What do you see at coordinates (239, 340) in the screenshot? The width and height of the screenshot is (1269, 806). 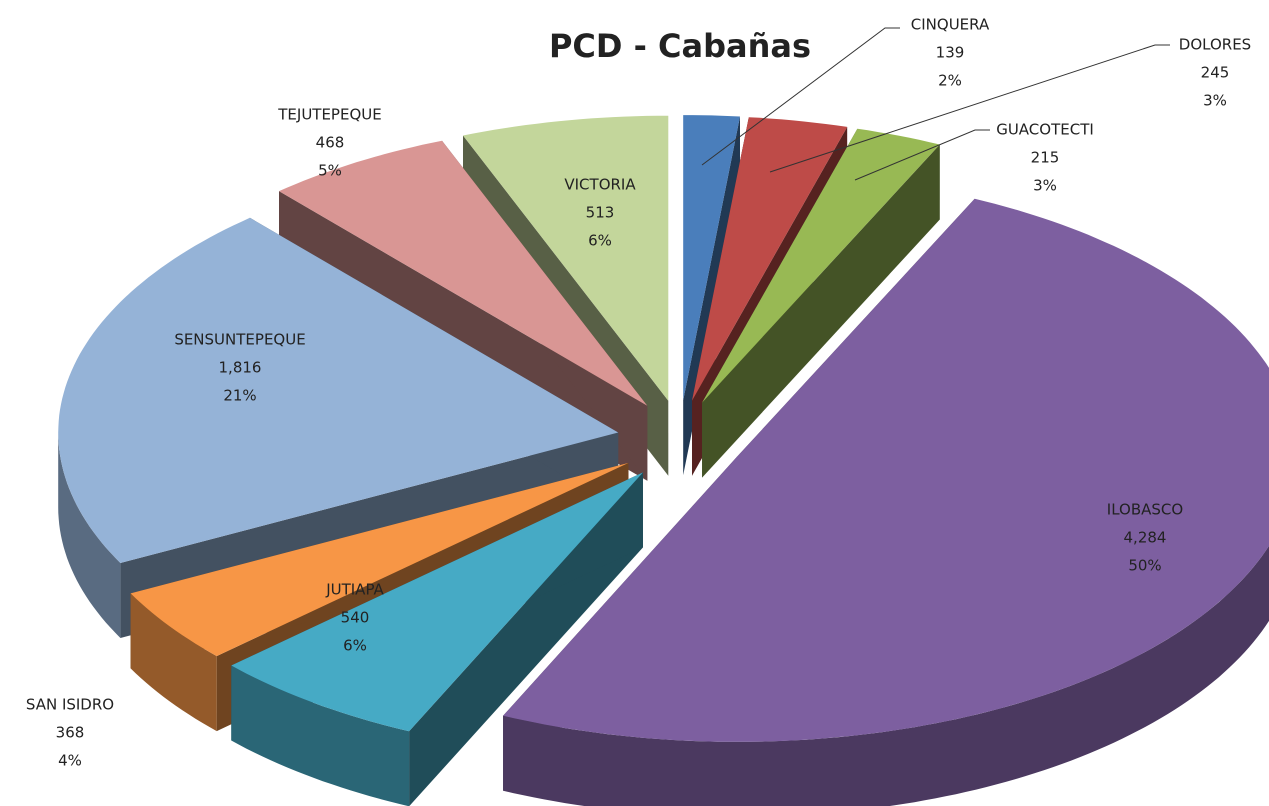 I see `data-label-name: SENSUNTEPEQUE` at bounding box center [239, 340].